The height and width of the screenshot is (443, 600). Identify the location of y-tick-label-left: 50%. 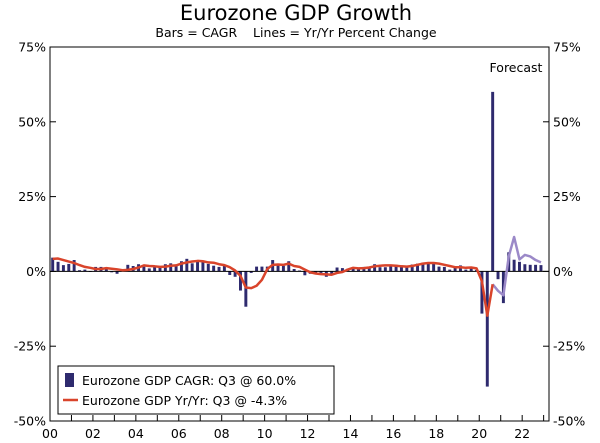
(32, 121).